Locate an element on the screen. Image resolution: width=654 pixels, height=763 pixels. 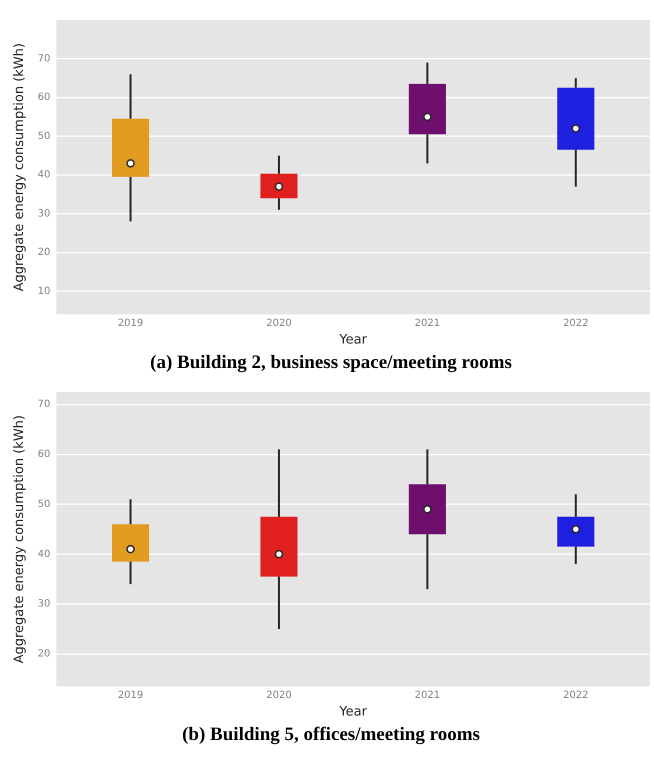
text: (a) Building 2, business space/meeting rooms is located at coordinates (331, 363).